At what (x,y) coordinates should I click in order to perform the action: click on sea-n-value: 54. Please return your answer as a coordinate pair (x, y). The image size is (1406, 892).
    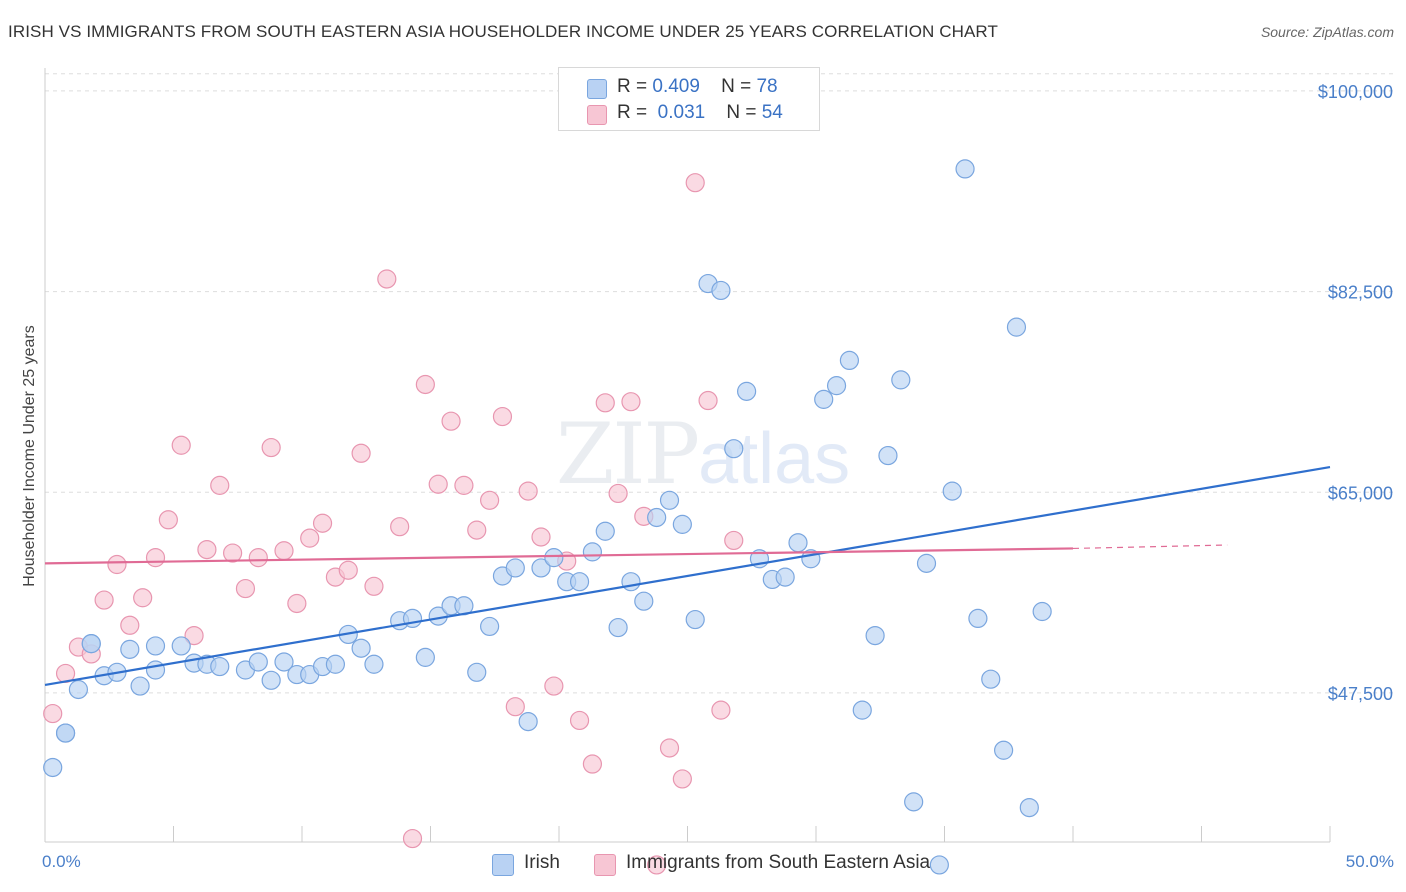
    Looking at the image, I should click on (772, 112).